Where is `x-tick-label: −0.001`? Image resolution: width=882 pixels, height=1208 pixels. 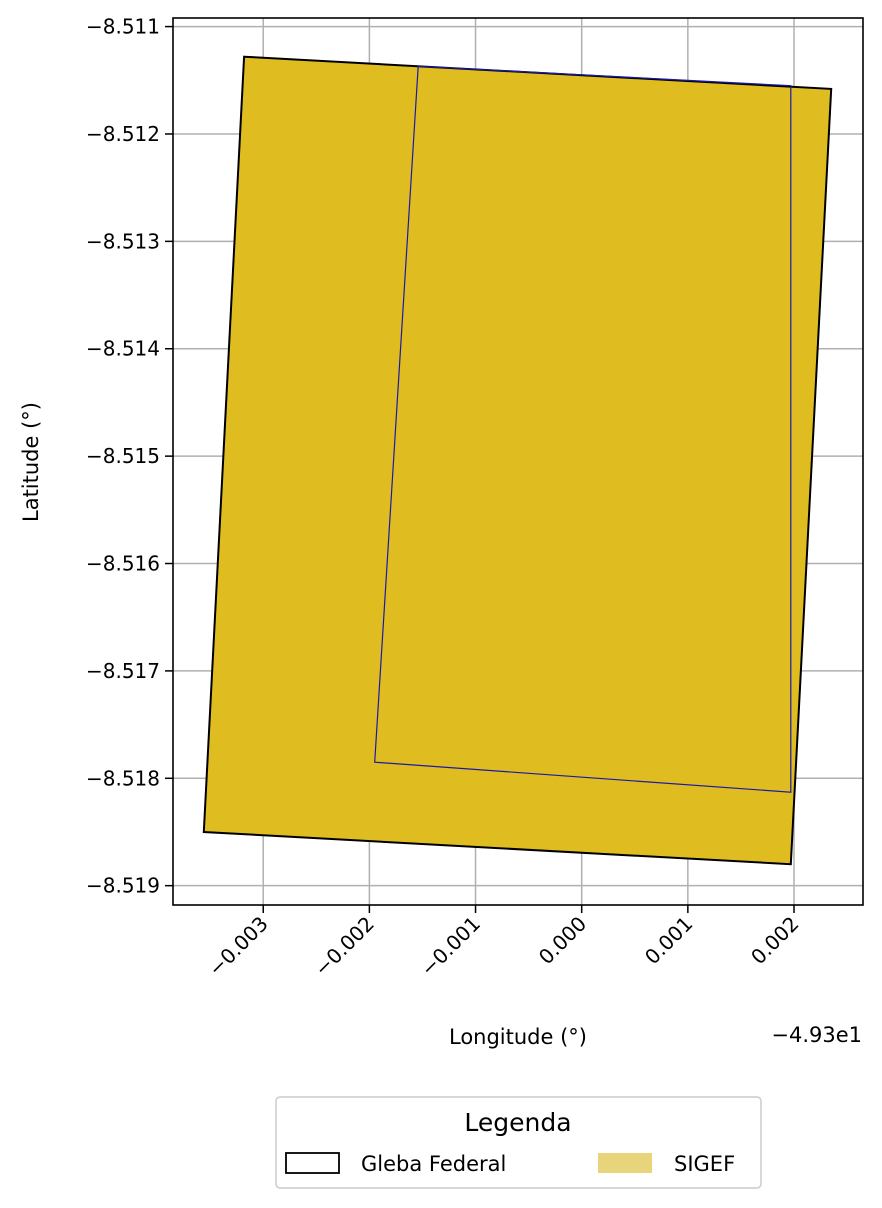 x-tick-label: −0.001 is located at coordinates (450, 946).